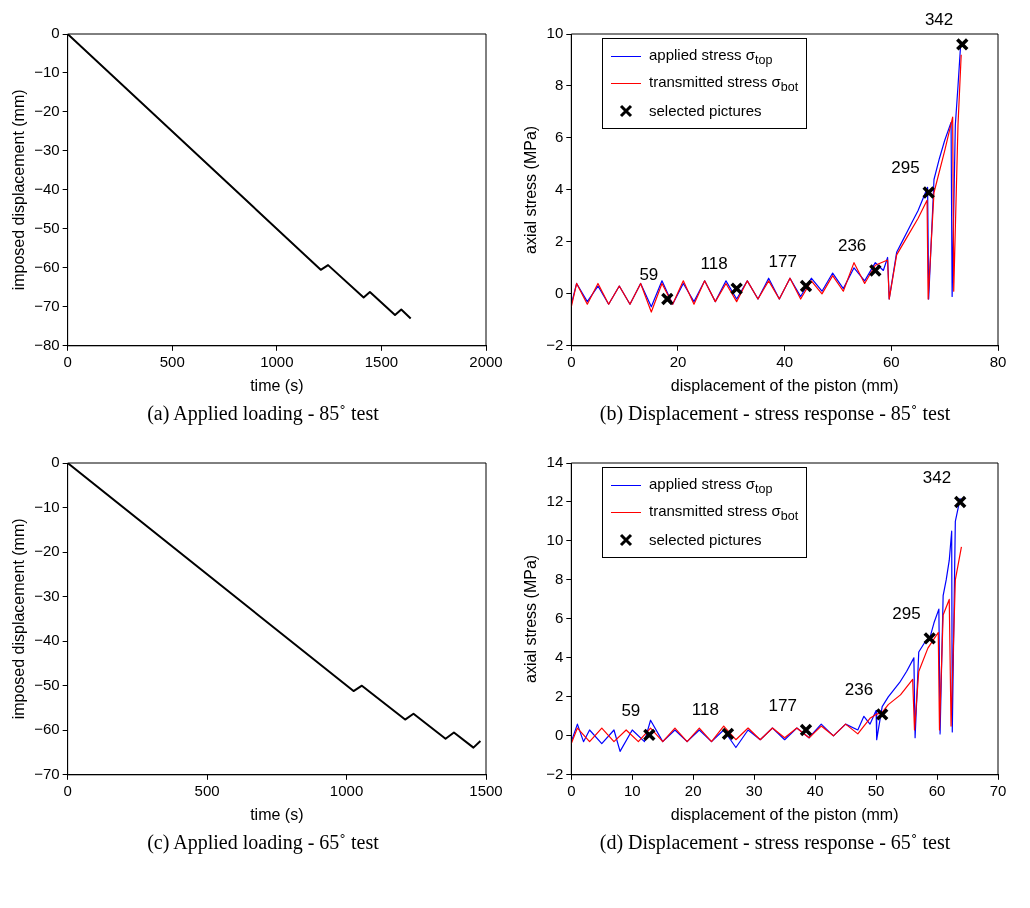  Describe the element at coordinates (775, 842) in the screenshot. I see `text: (d) Displacement - stress response - 65˚ test` at that location.